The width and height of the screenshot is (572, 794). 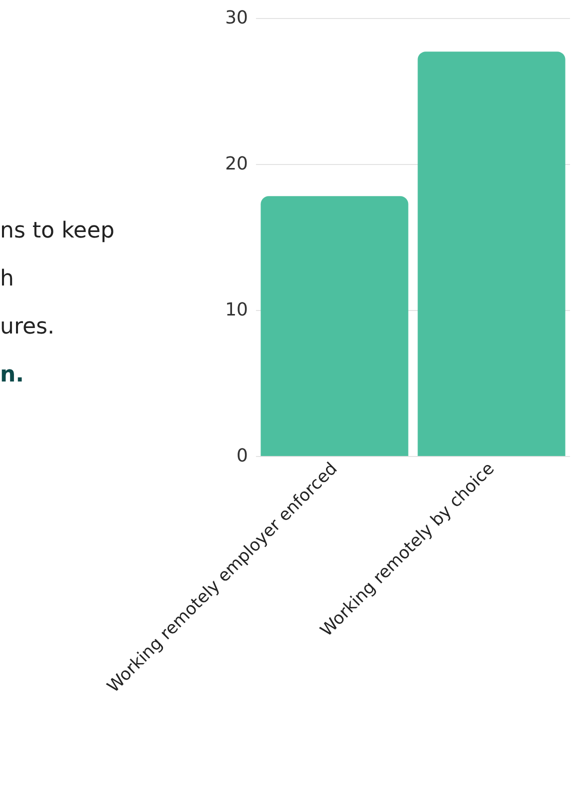 What do you see at coordinates (236, 164) in the screenshot?
I see `y-tick-label: 20` at bounding box center [236, 164].